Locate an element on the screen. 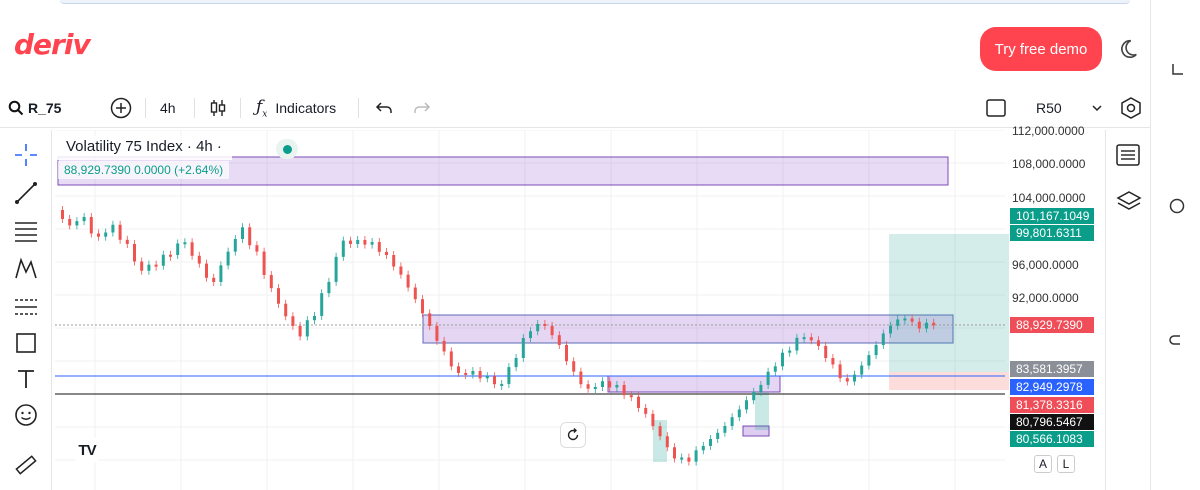  settings-button is located at coordinates (1131, 108).